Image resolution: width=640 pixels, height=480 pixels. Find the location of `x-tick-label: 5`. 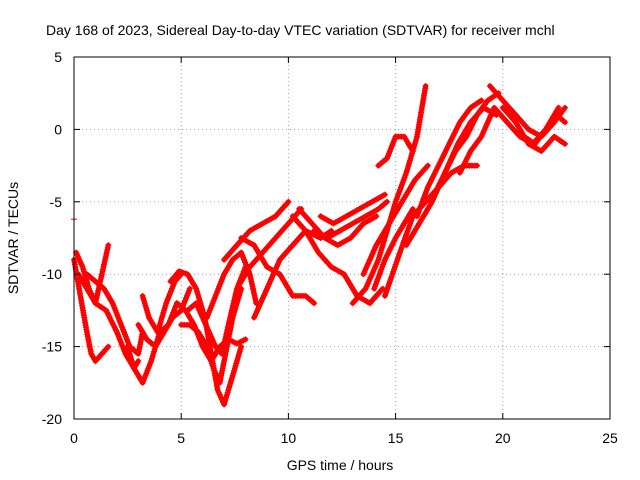

x-tick-label: 5 is located at coordinates (181, 438).